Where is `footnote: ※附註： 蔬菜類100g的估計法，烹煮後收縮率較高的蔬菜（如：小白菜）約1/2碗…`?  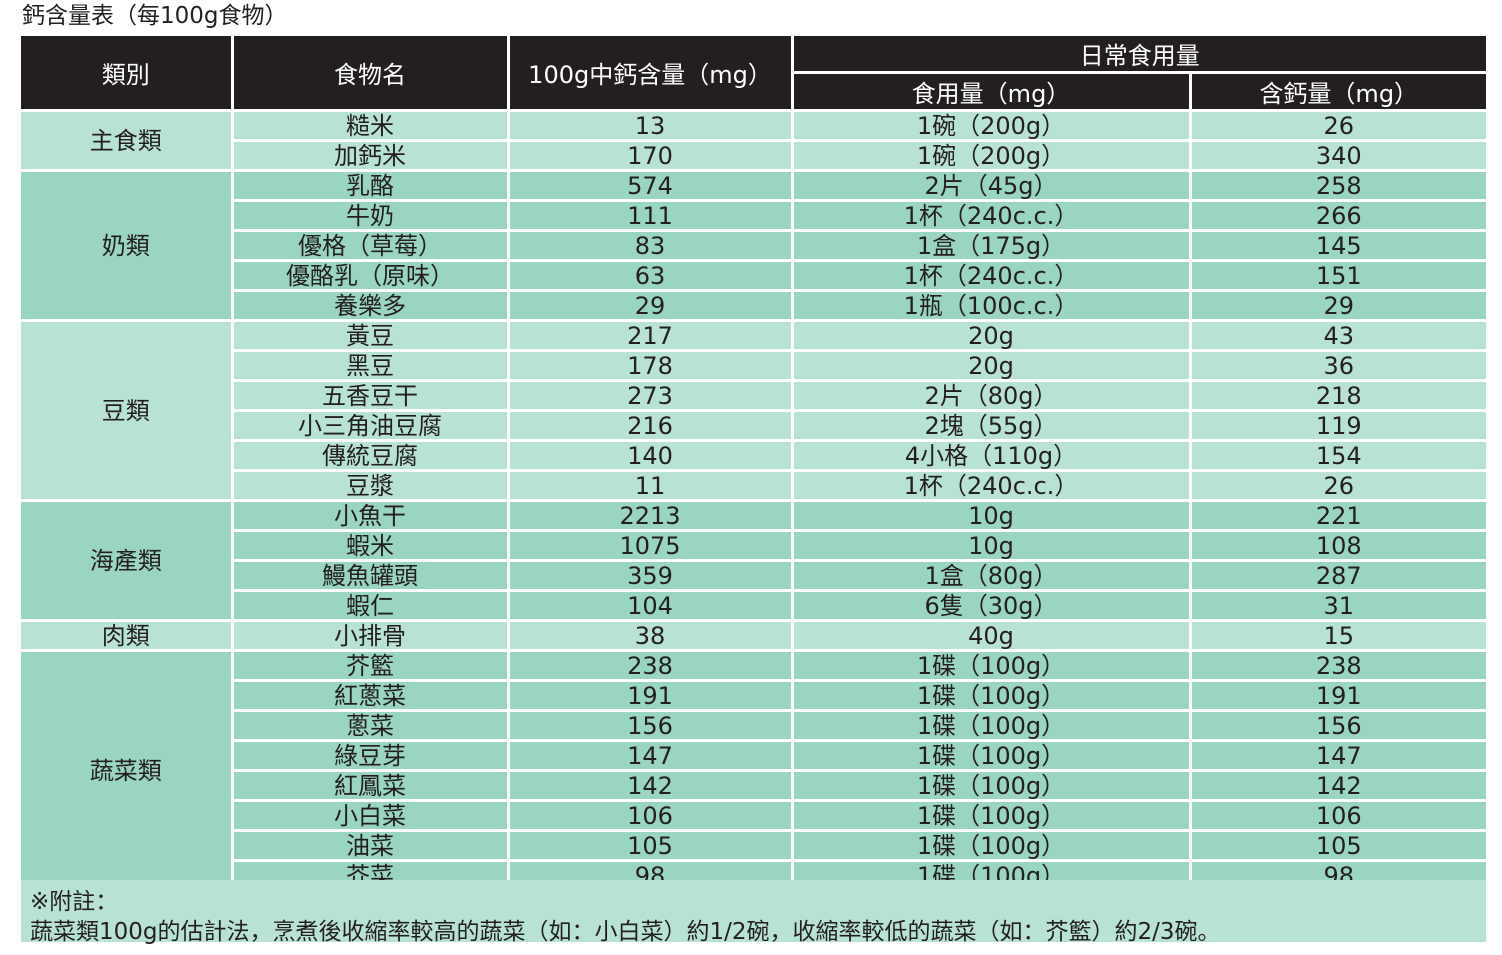
footnote: ※附註： 蔬菜類100g的估計法，烹煮後收縮率較高的蔬菜（如：小白菜）約1/2碗… is located at coordinates (753, 912).